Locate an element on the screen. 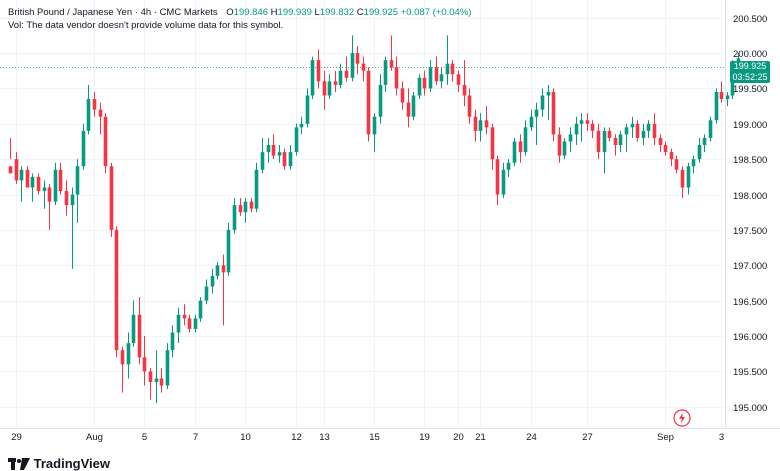  tradingview-logo: TradingView is located at coordinates (59, 463).